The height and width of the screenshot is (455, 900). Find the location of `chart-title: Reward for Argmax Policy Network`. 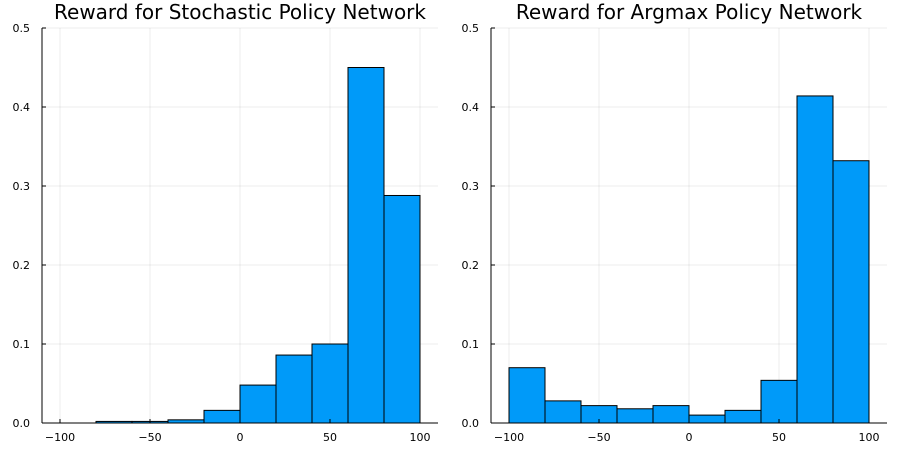

chart-title: Reward for Argmax Policy Network is located at coordinates (689, 12).